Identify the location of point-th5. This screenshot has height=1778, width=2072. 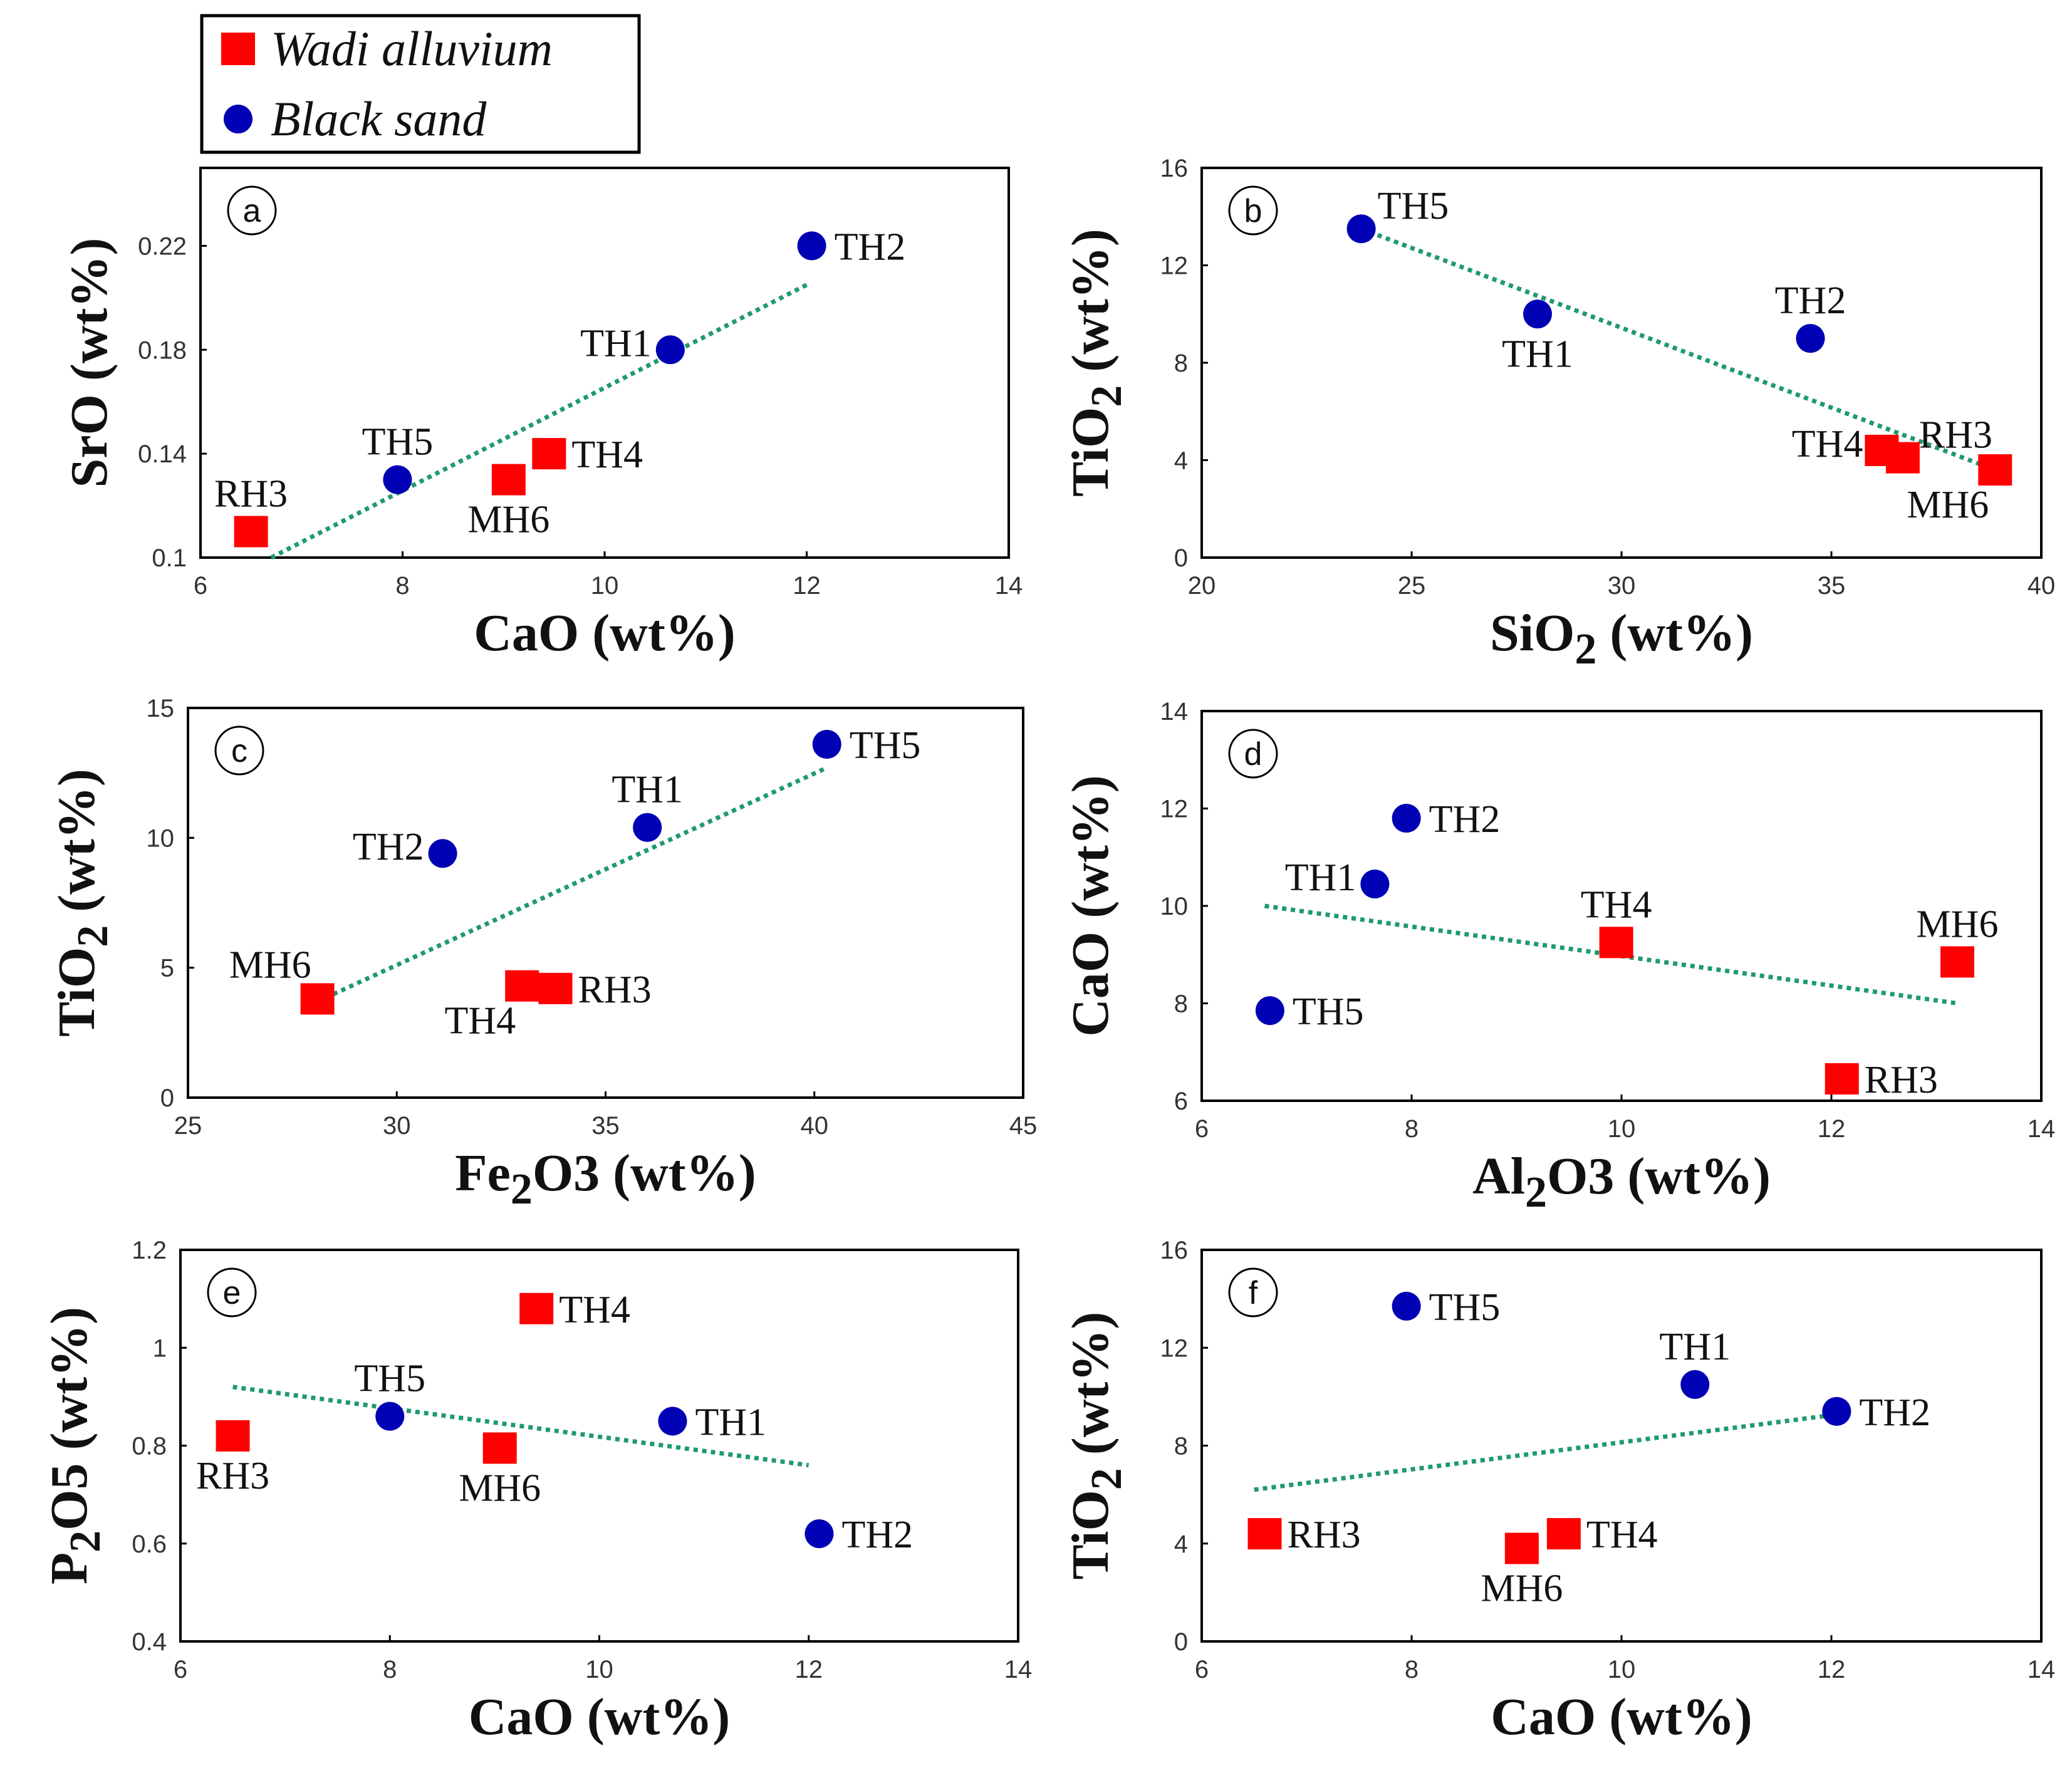
(397, 479).